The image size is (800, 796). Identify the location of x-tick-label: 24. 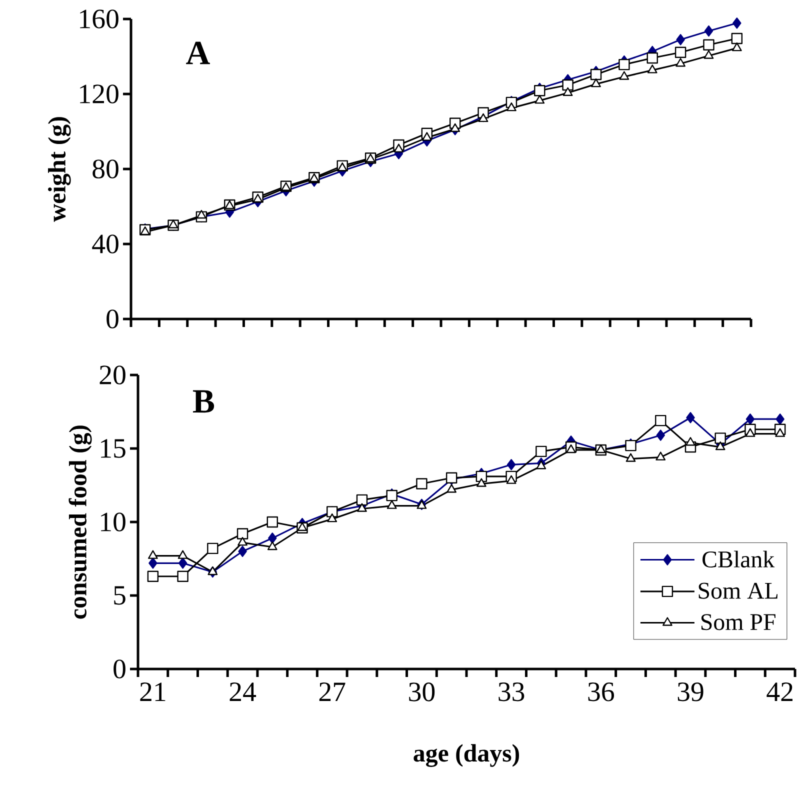
(243, 691).